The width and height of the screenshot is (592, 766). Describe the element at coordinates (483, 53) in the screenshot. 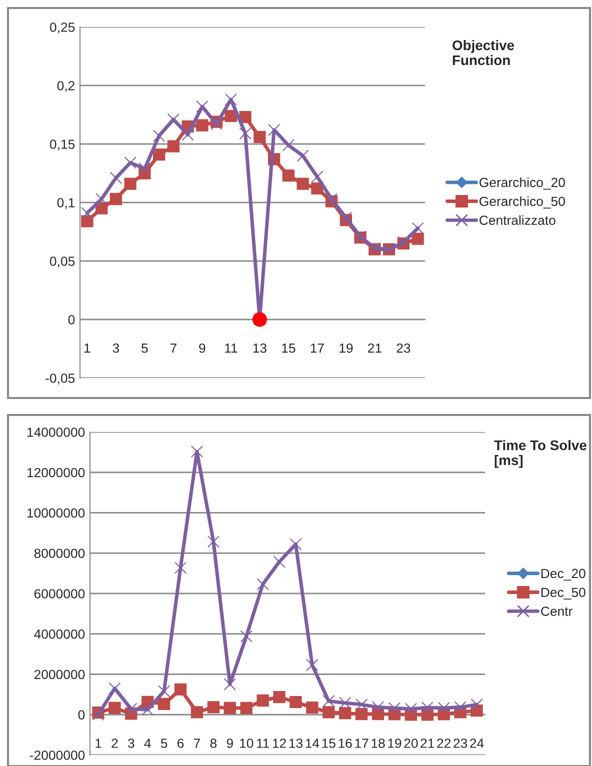

I see `text: Objective Function` at that location.